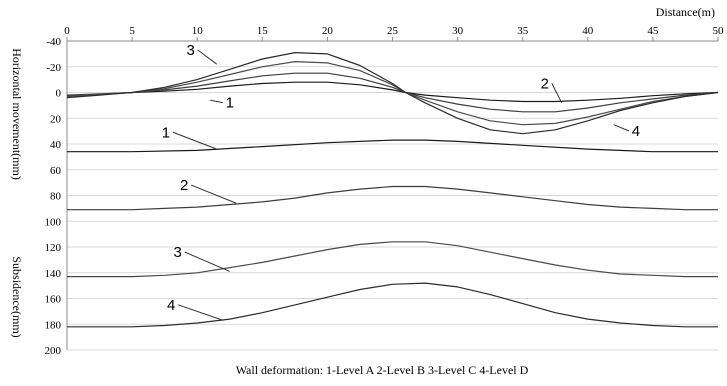 Image resolution: width=727 pixels, height=386 pixels. What do you see at coordinates (392, 198) in the screenshot?
I see `subsidence-level-2-line` at bounding box center [392, 198].